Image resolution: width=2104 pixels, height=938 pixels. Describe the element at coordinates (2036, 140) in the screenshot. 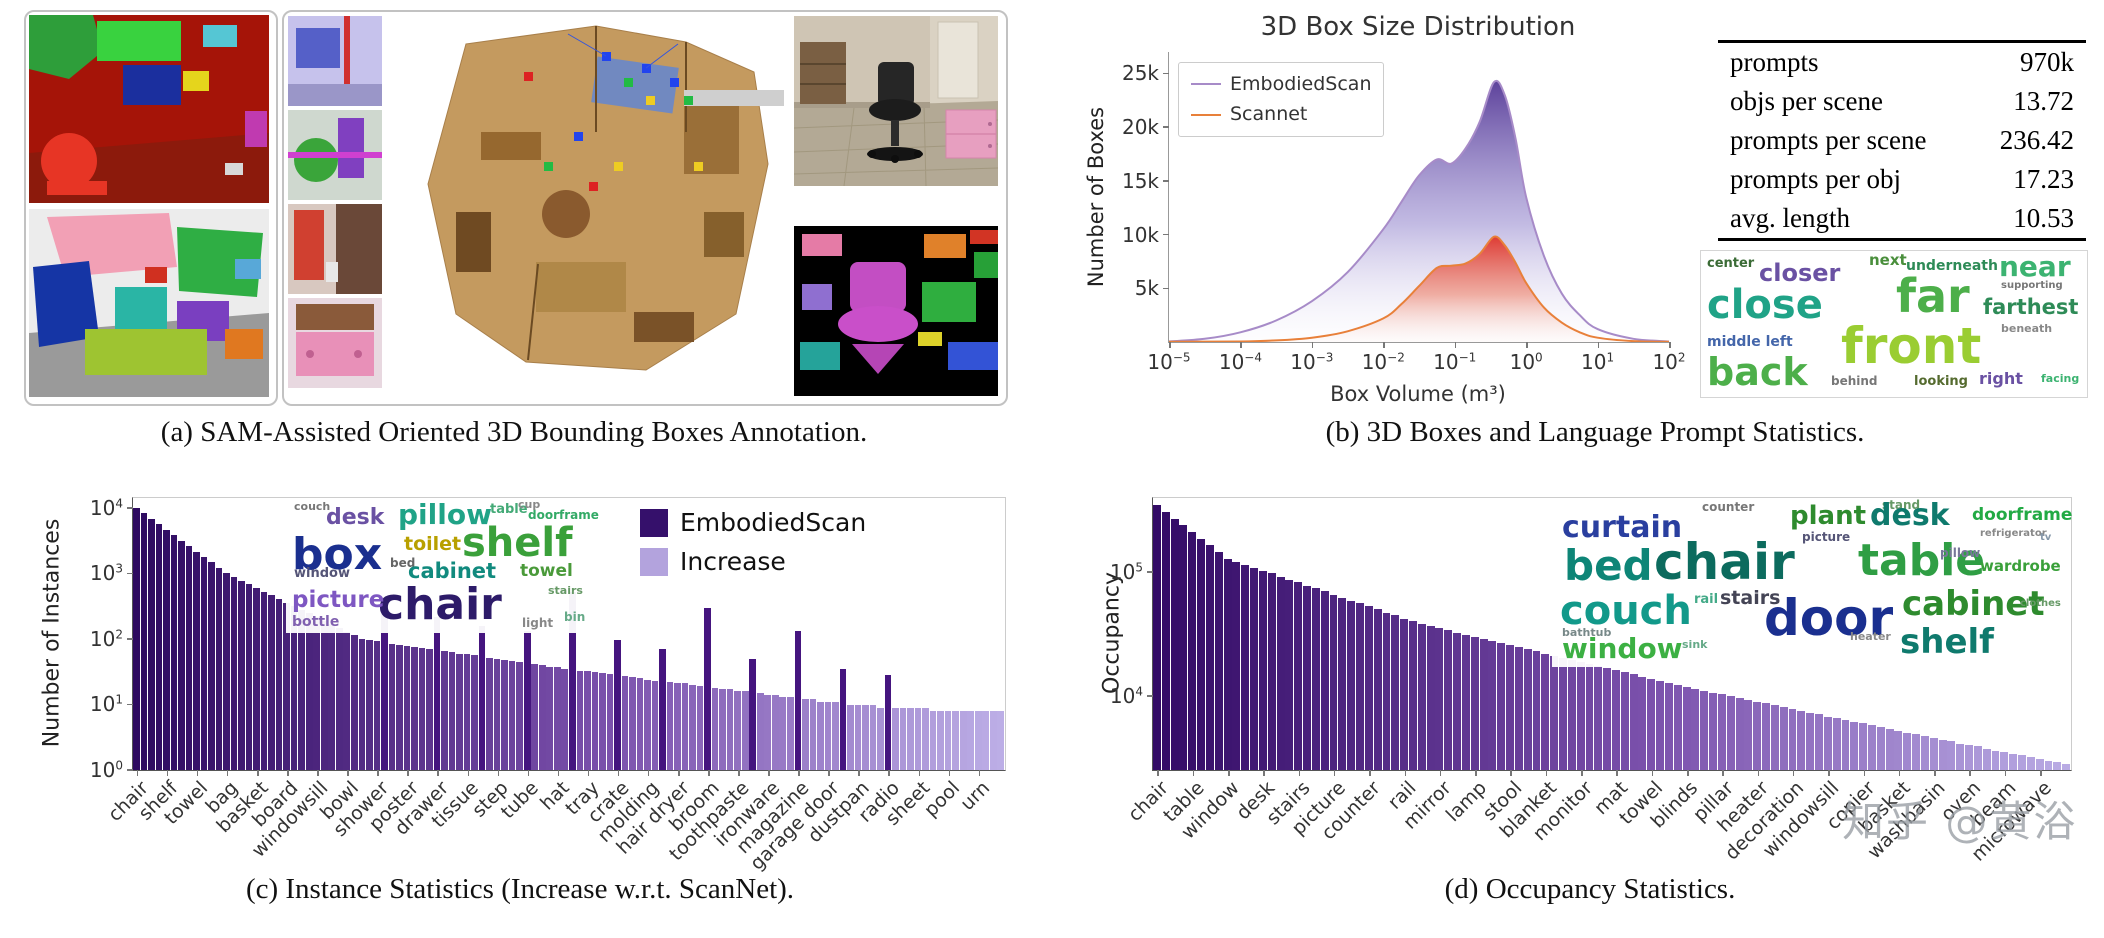

I see `stats-value: 236.42` at that location.